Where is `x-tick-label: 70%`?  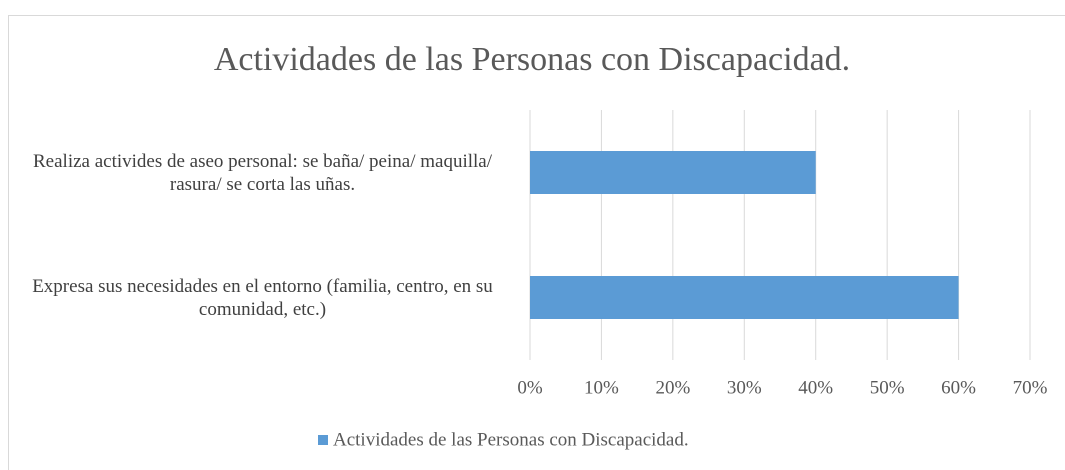 x-tick-label: 70% is located at coordinates (1030, 387).